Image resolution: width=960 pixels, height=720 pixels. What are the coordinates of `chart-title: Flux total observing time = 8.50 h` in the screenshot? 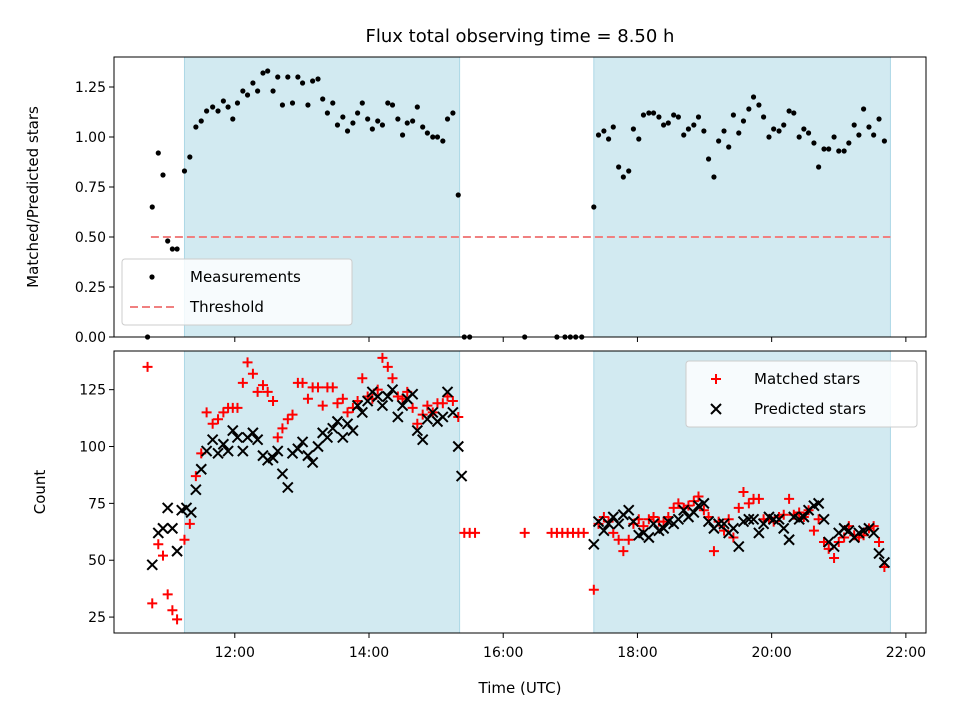 It's located at (520, 36).